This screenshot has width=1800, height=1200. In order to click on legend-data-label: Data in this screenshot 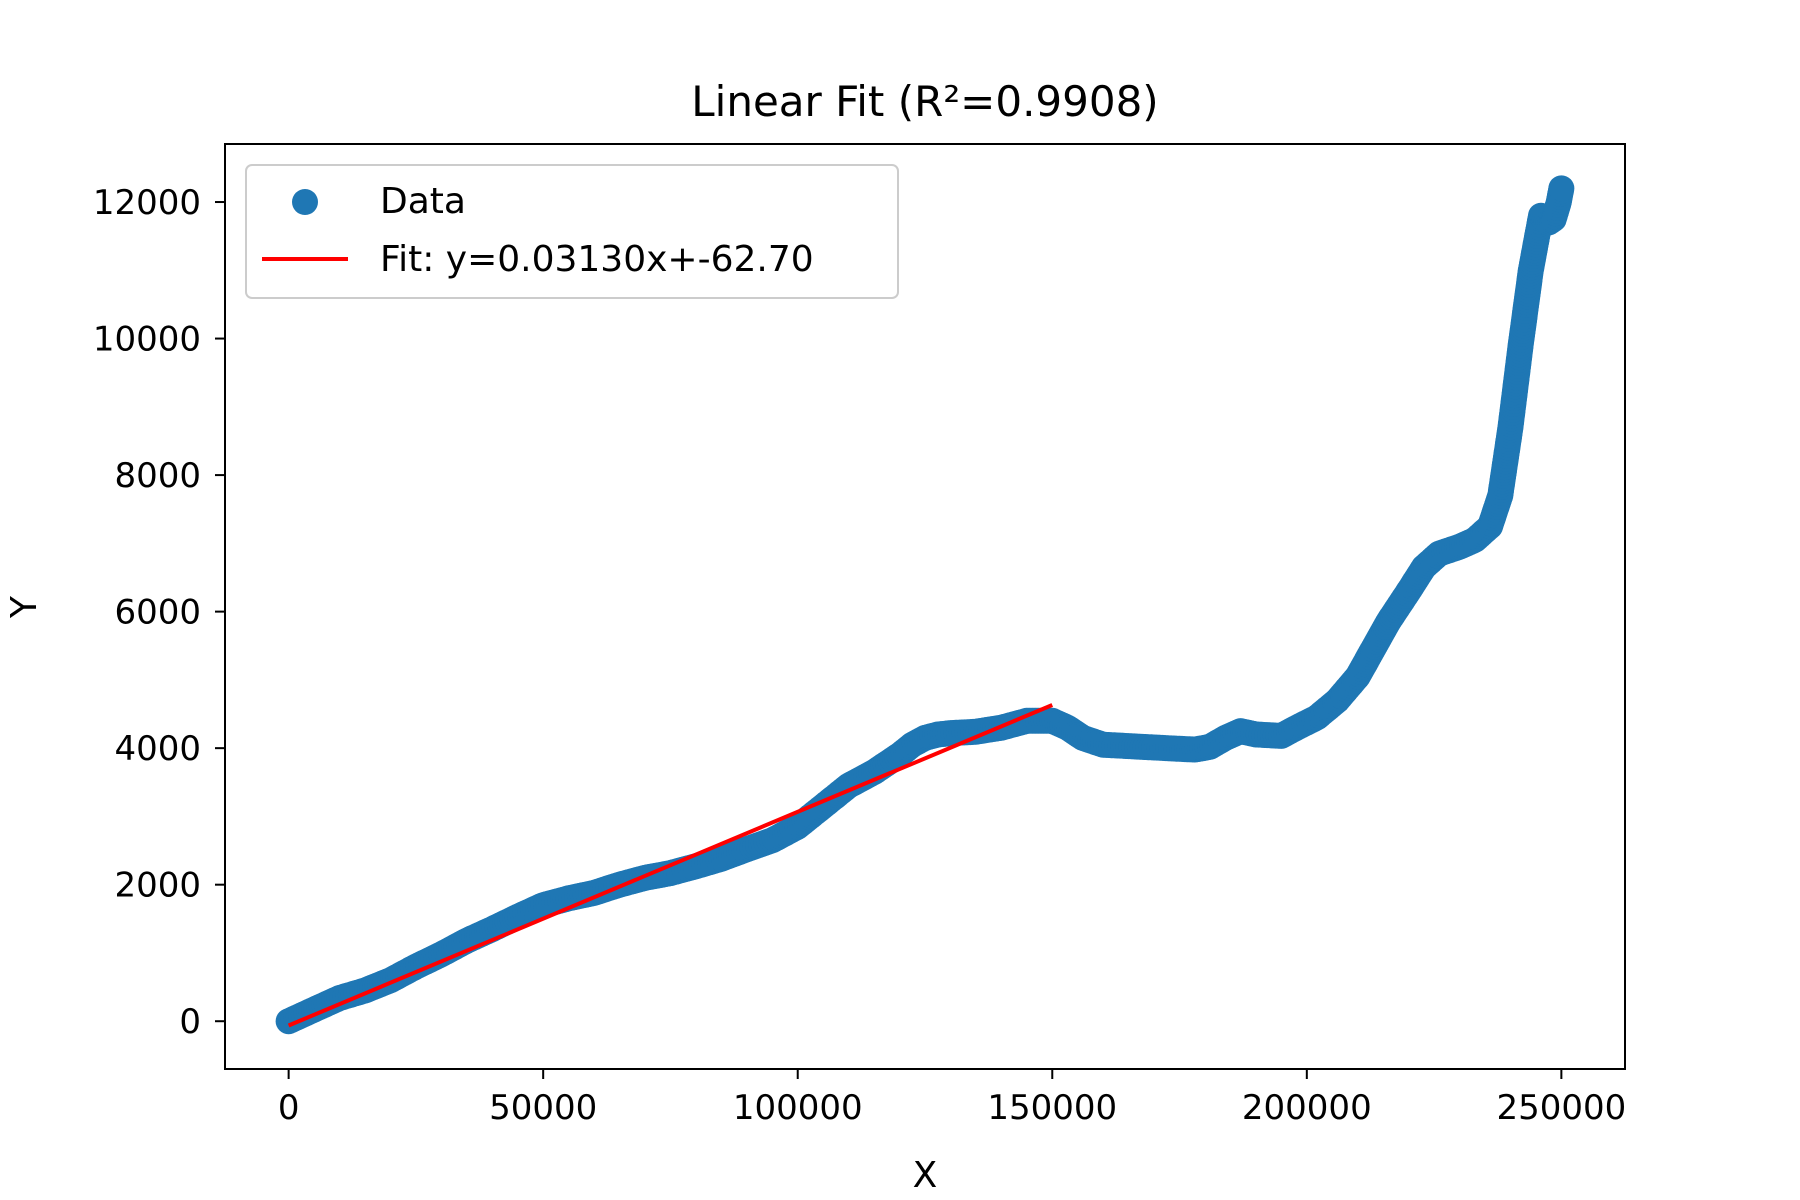, I will do `click(423, 201)`.